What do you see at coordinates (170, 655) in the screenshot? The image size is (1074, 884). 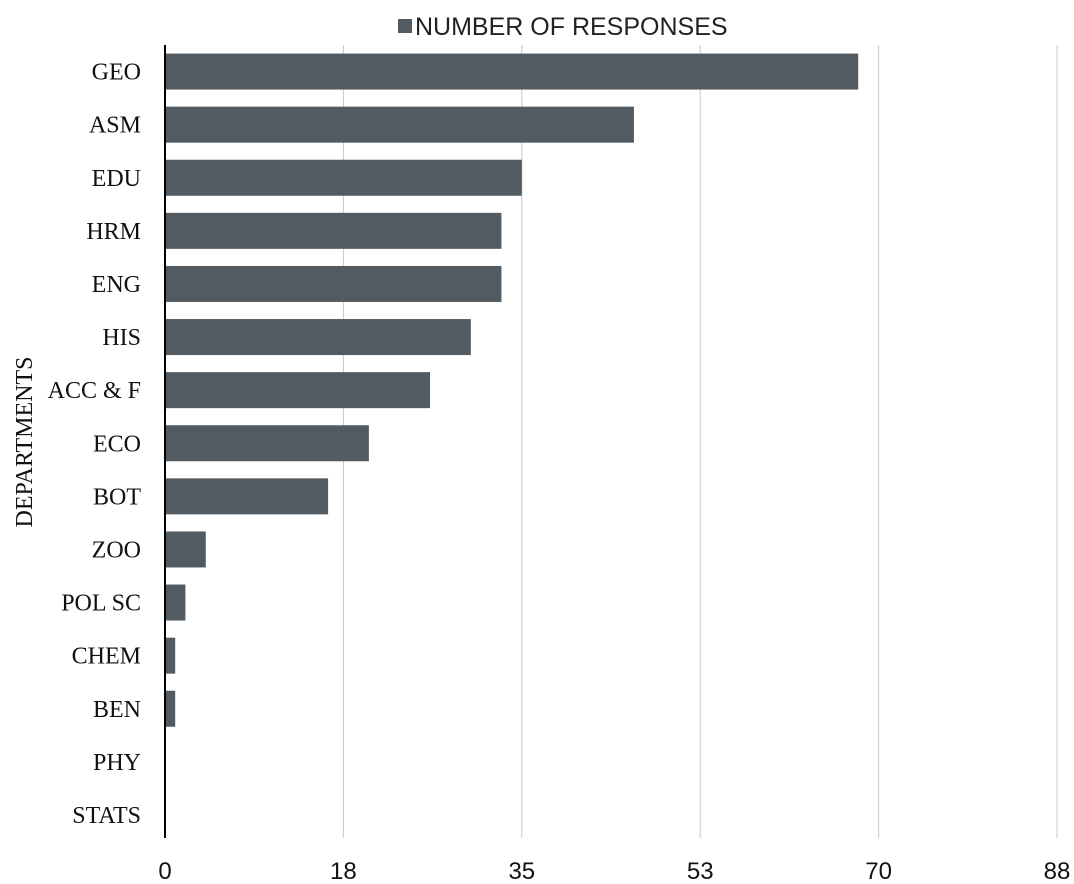 I see `bar-chem` at bounding box center [170, 655].